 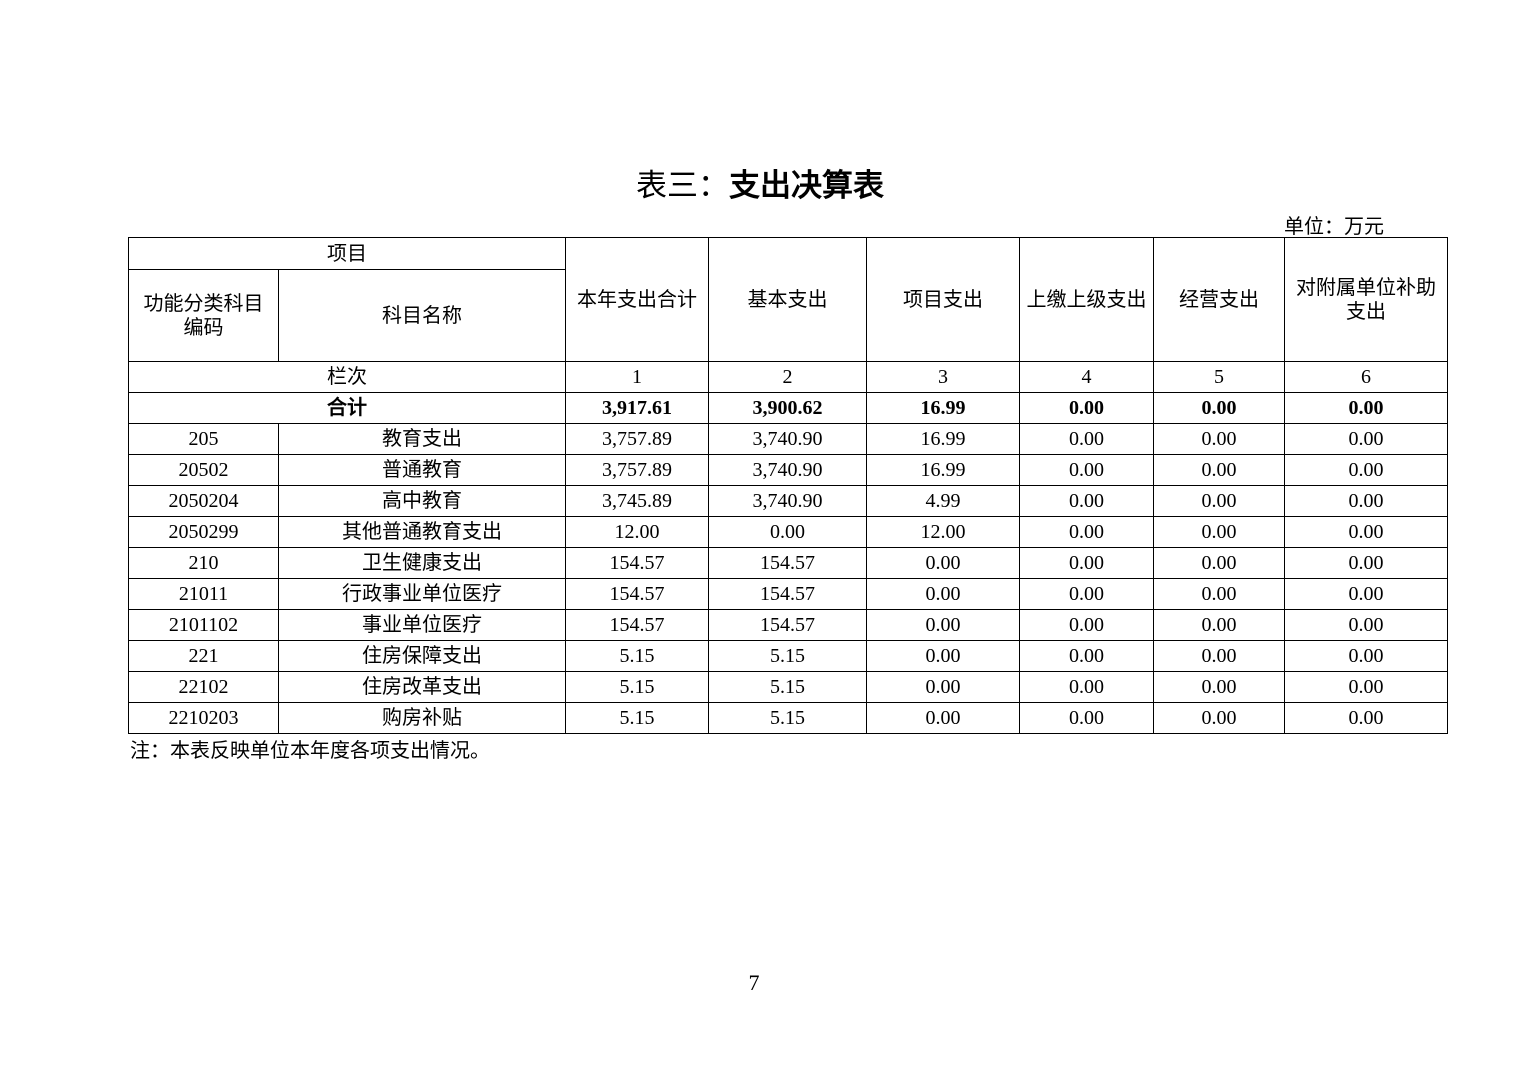 I want to click on header-col: 上缴上级支出, so click(x=1086, y=299).